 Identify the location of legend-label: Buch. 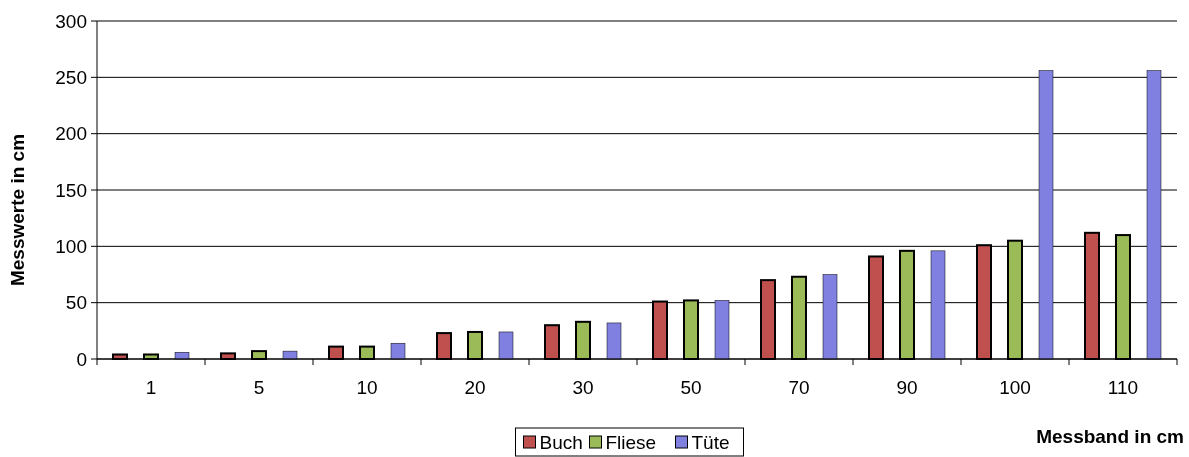
(561, 442).